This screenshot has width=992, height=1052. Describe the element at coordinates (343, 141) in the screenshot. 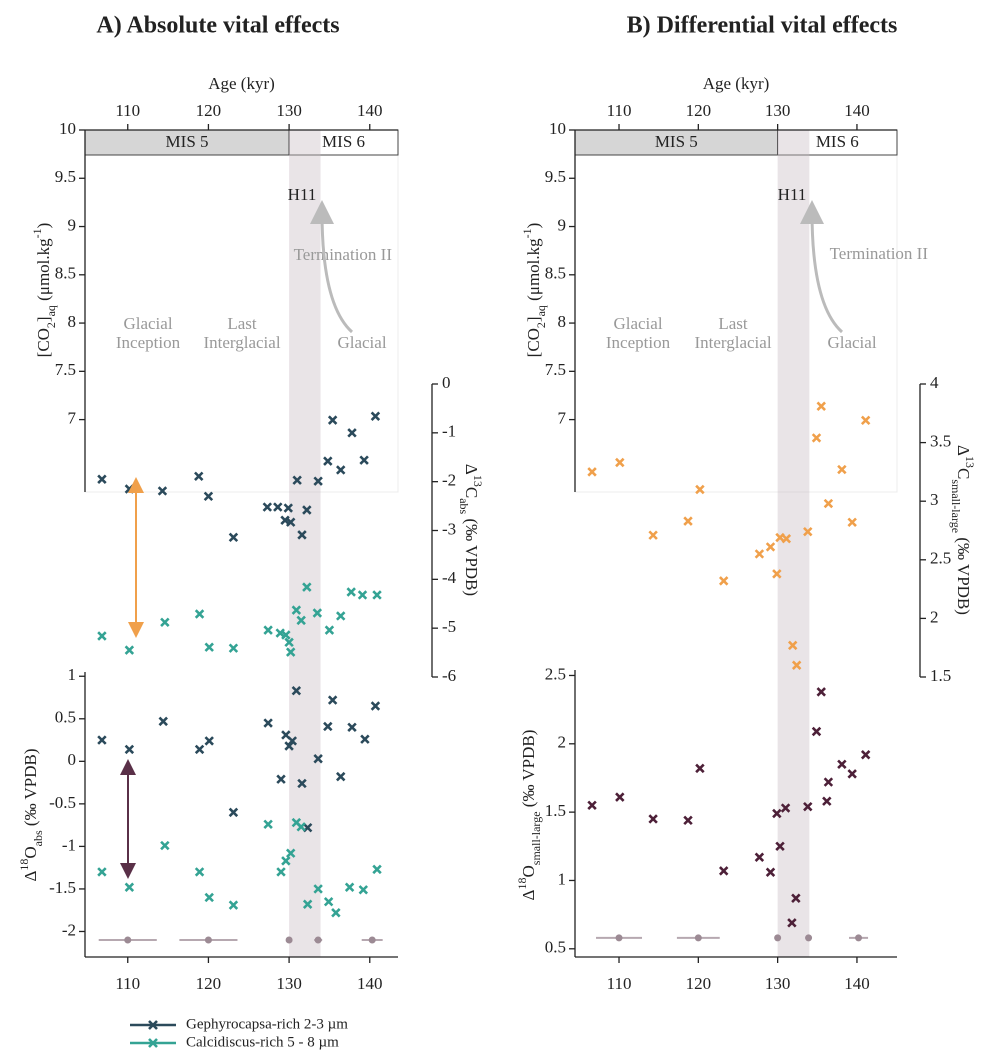

I see `period-label: MIS 6` at that location.